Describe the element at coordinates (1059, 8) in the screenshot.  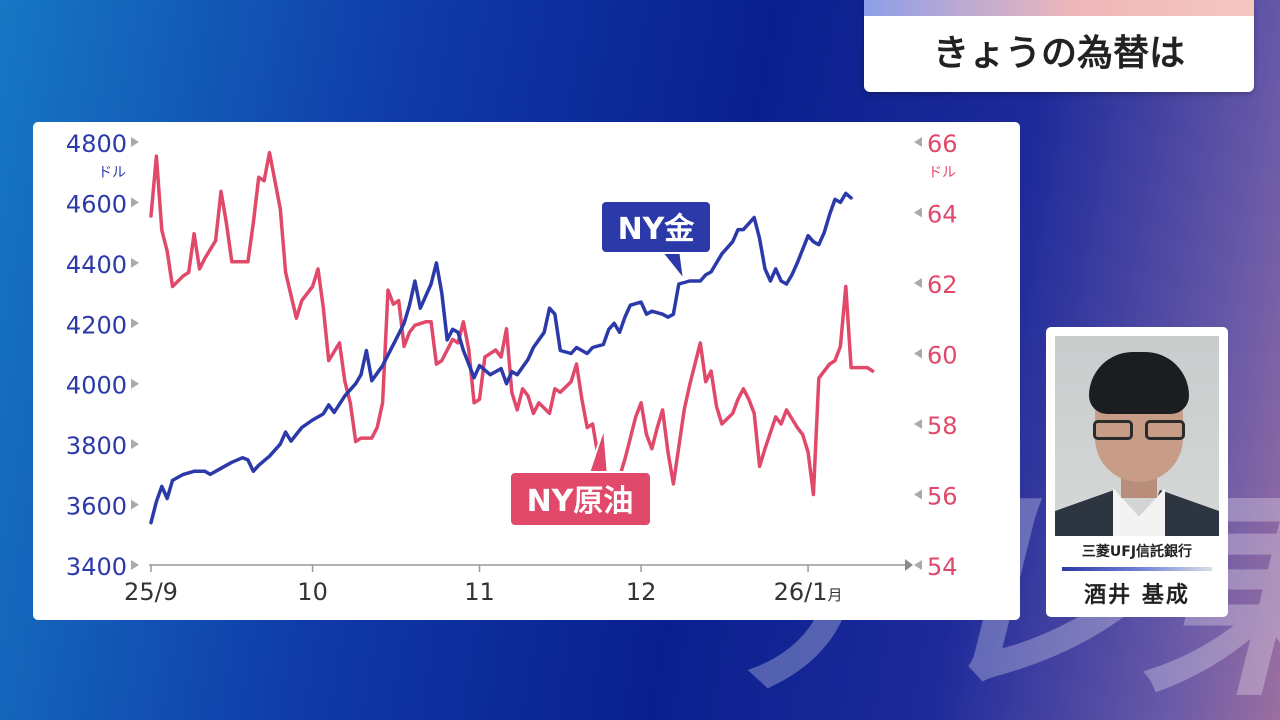
I see `title-accent-bar` at that location.